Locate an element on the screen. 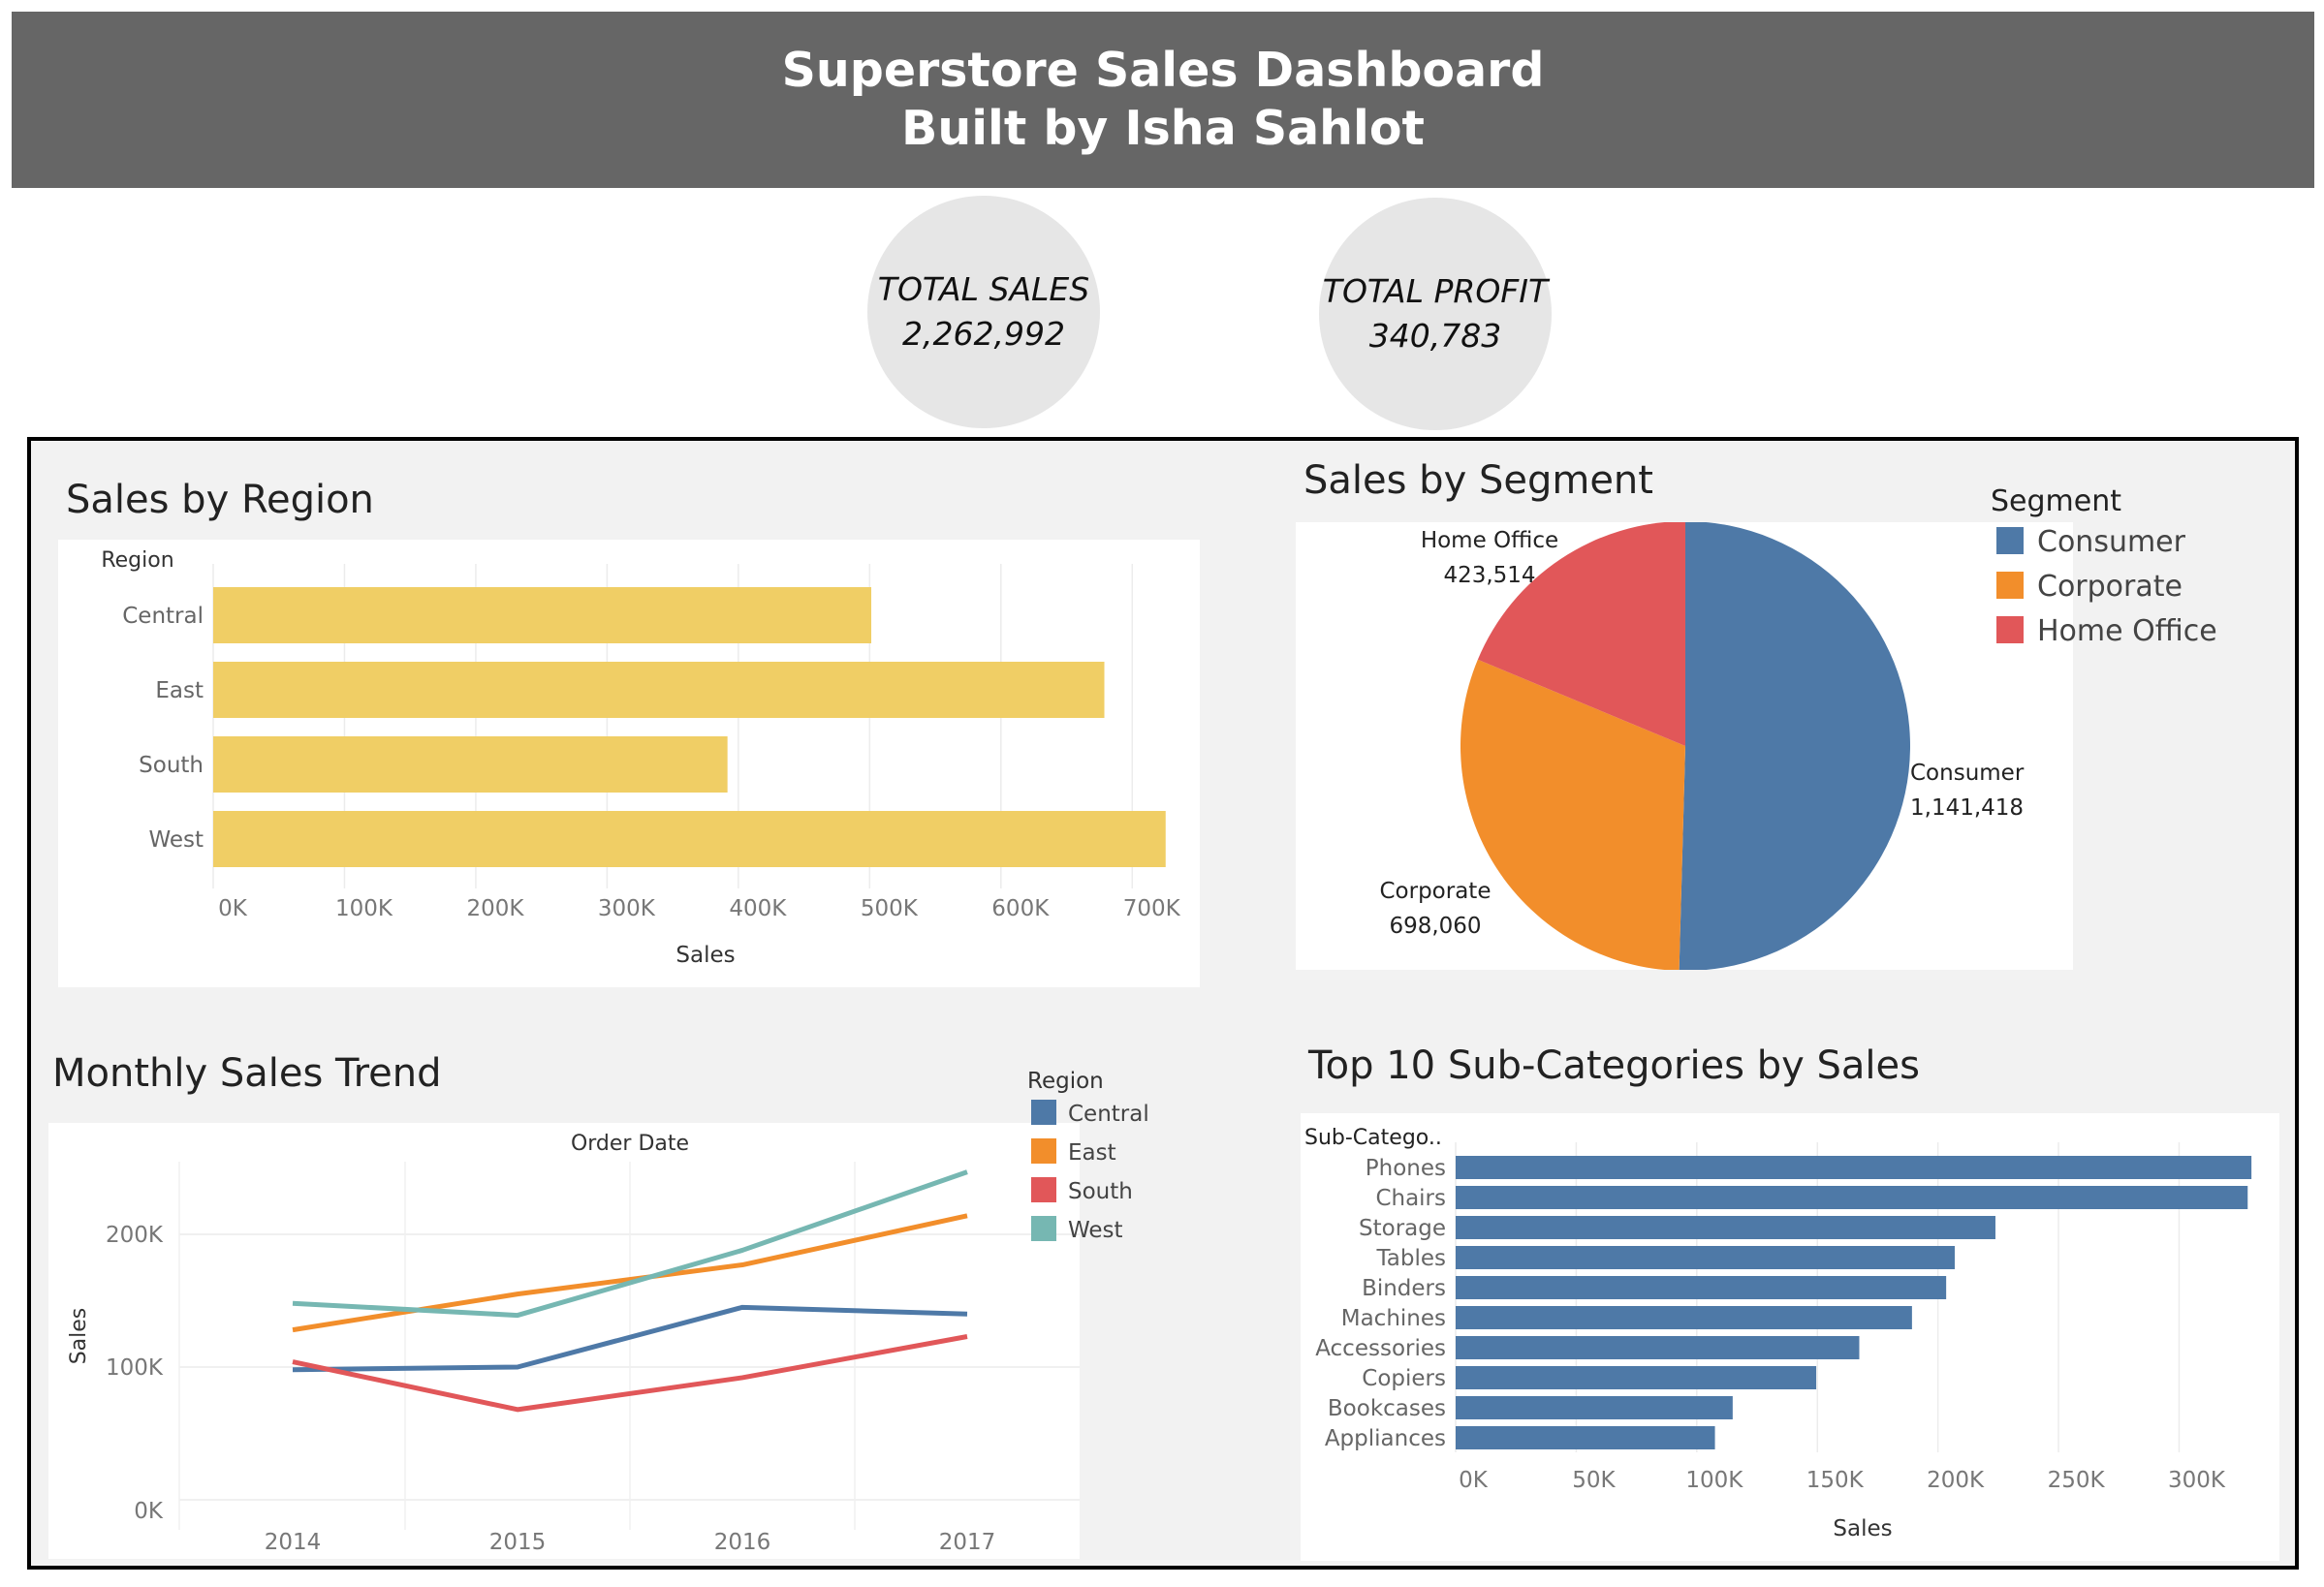 This screenshot has width=2324, height=1587. kpi-total-sales-label: TOTAL SALES is located at coordinates (984, 289).